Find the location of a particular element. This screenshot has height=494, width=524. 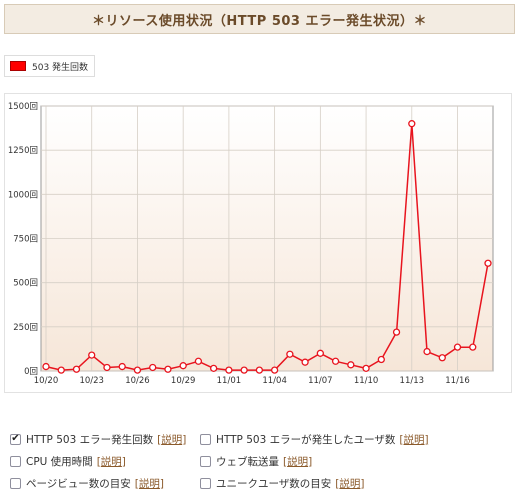

page-title-text: ＊リソース使用状況（HTTP 503 エラー発生状況）＊ is located at coordinates (259, 21).